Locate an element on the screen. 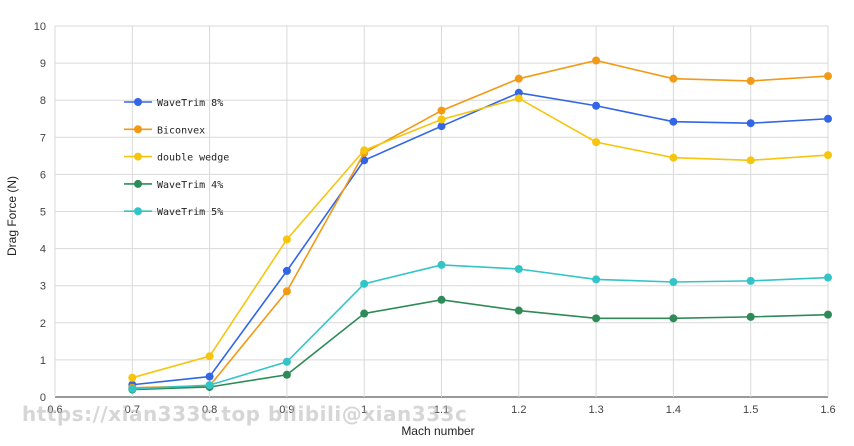 This screenshot has height=446, width=854. x-tick-label: 1.5 is located at coordinates (750, 410).